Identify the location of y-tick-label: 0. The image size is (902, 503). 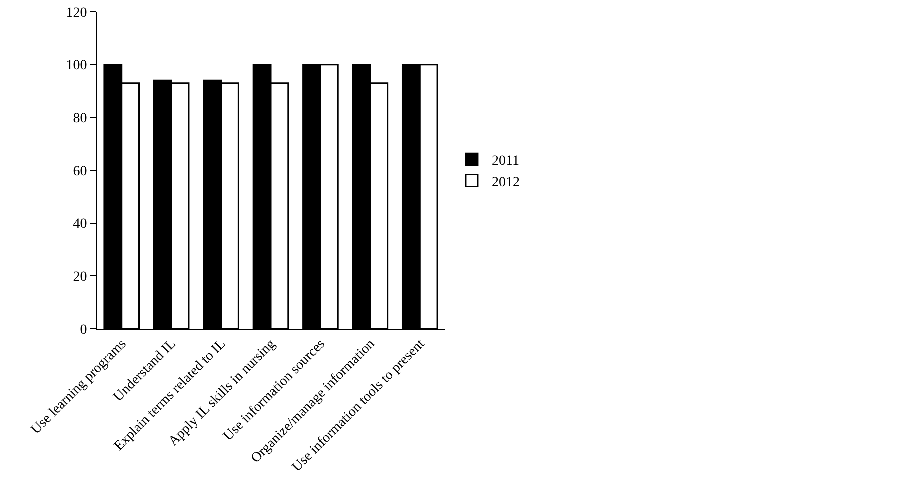
(84, 330).